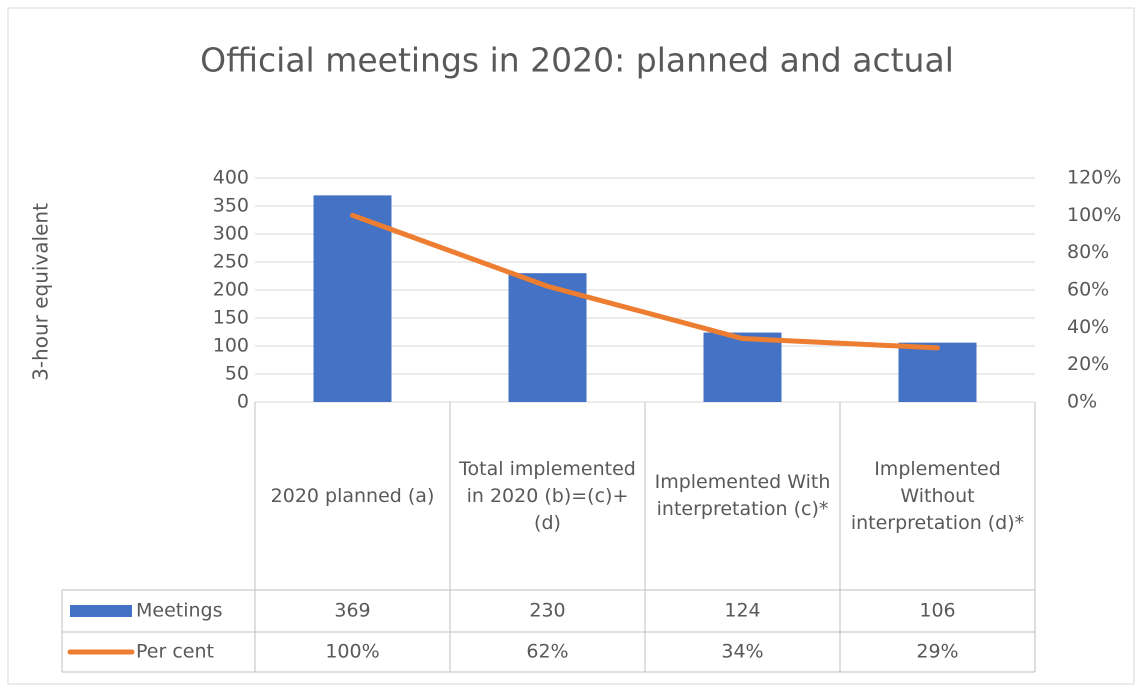 This screenshot has height=690, width=1142. Describe the element at coordinates (547, 652) in the screenshot. I see `table-value: 62%` at that location.